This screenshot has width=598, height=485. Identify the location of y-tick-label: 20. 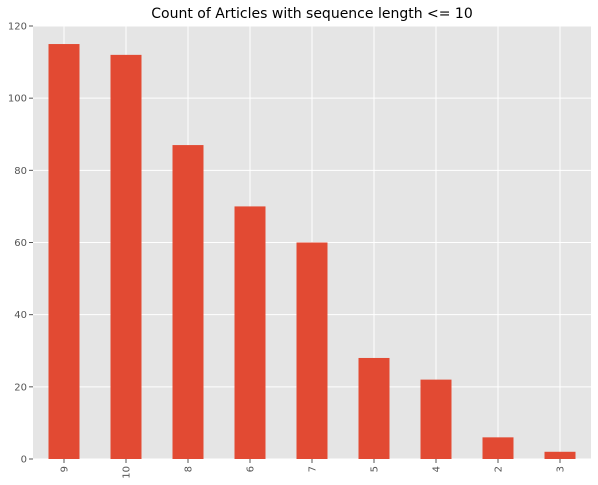
(20, 387).